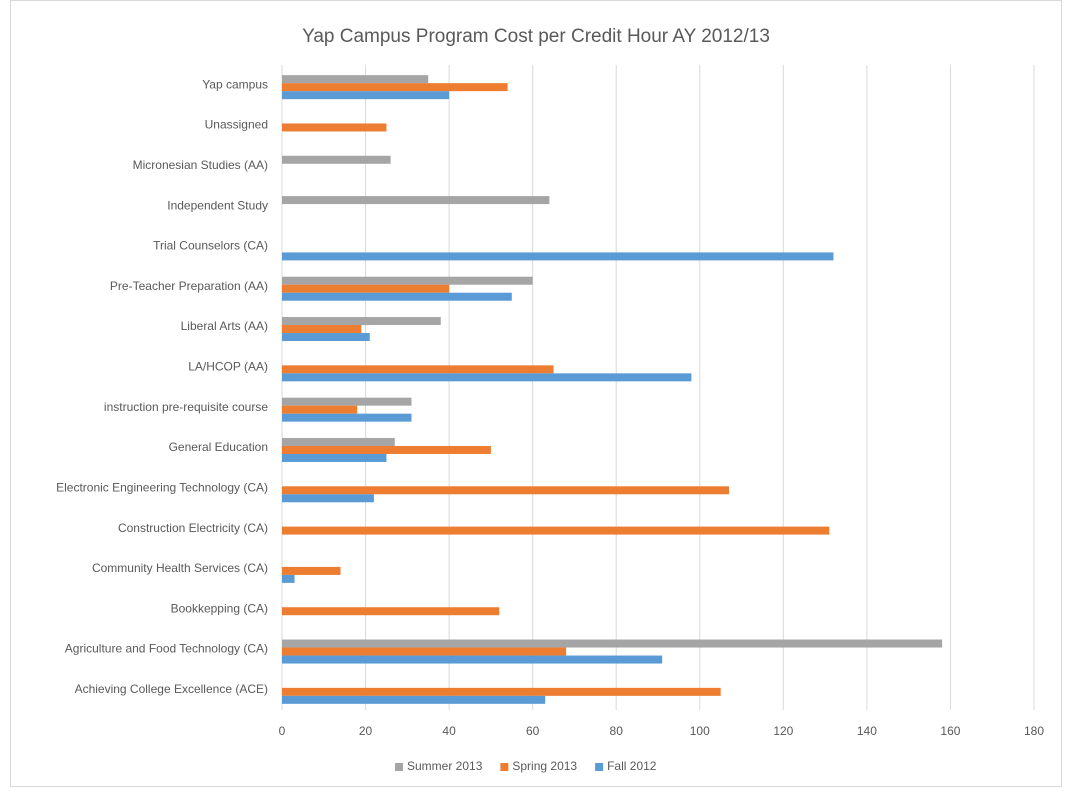  Describe the element at coordinates (617, 731) in the screenshot. I see `x-tick-label: 80` at that location.